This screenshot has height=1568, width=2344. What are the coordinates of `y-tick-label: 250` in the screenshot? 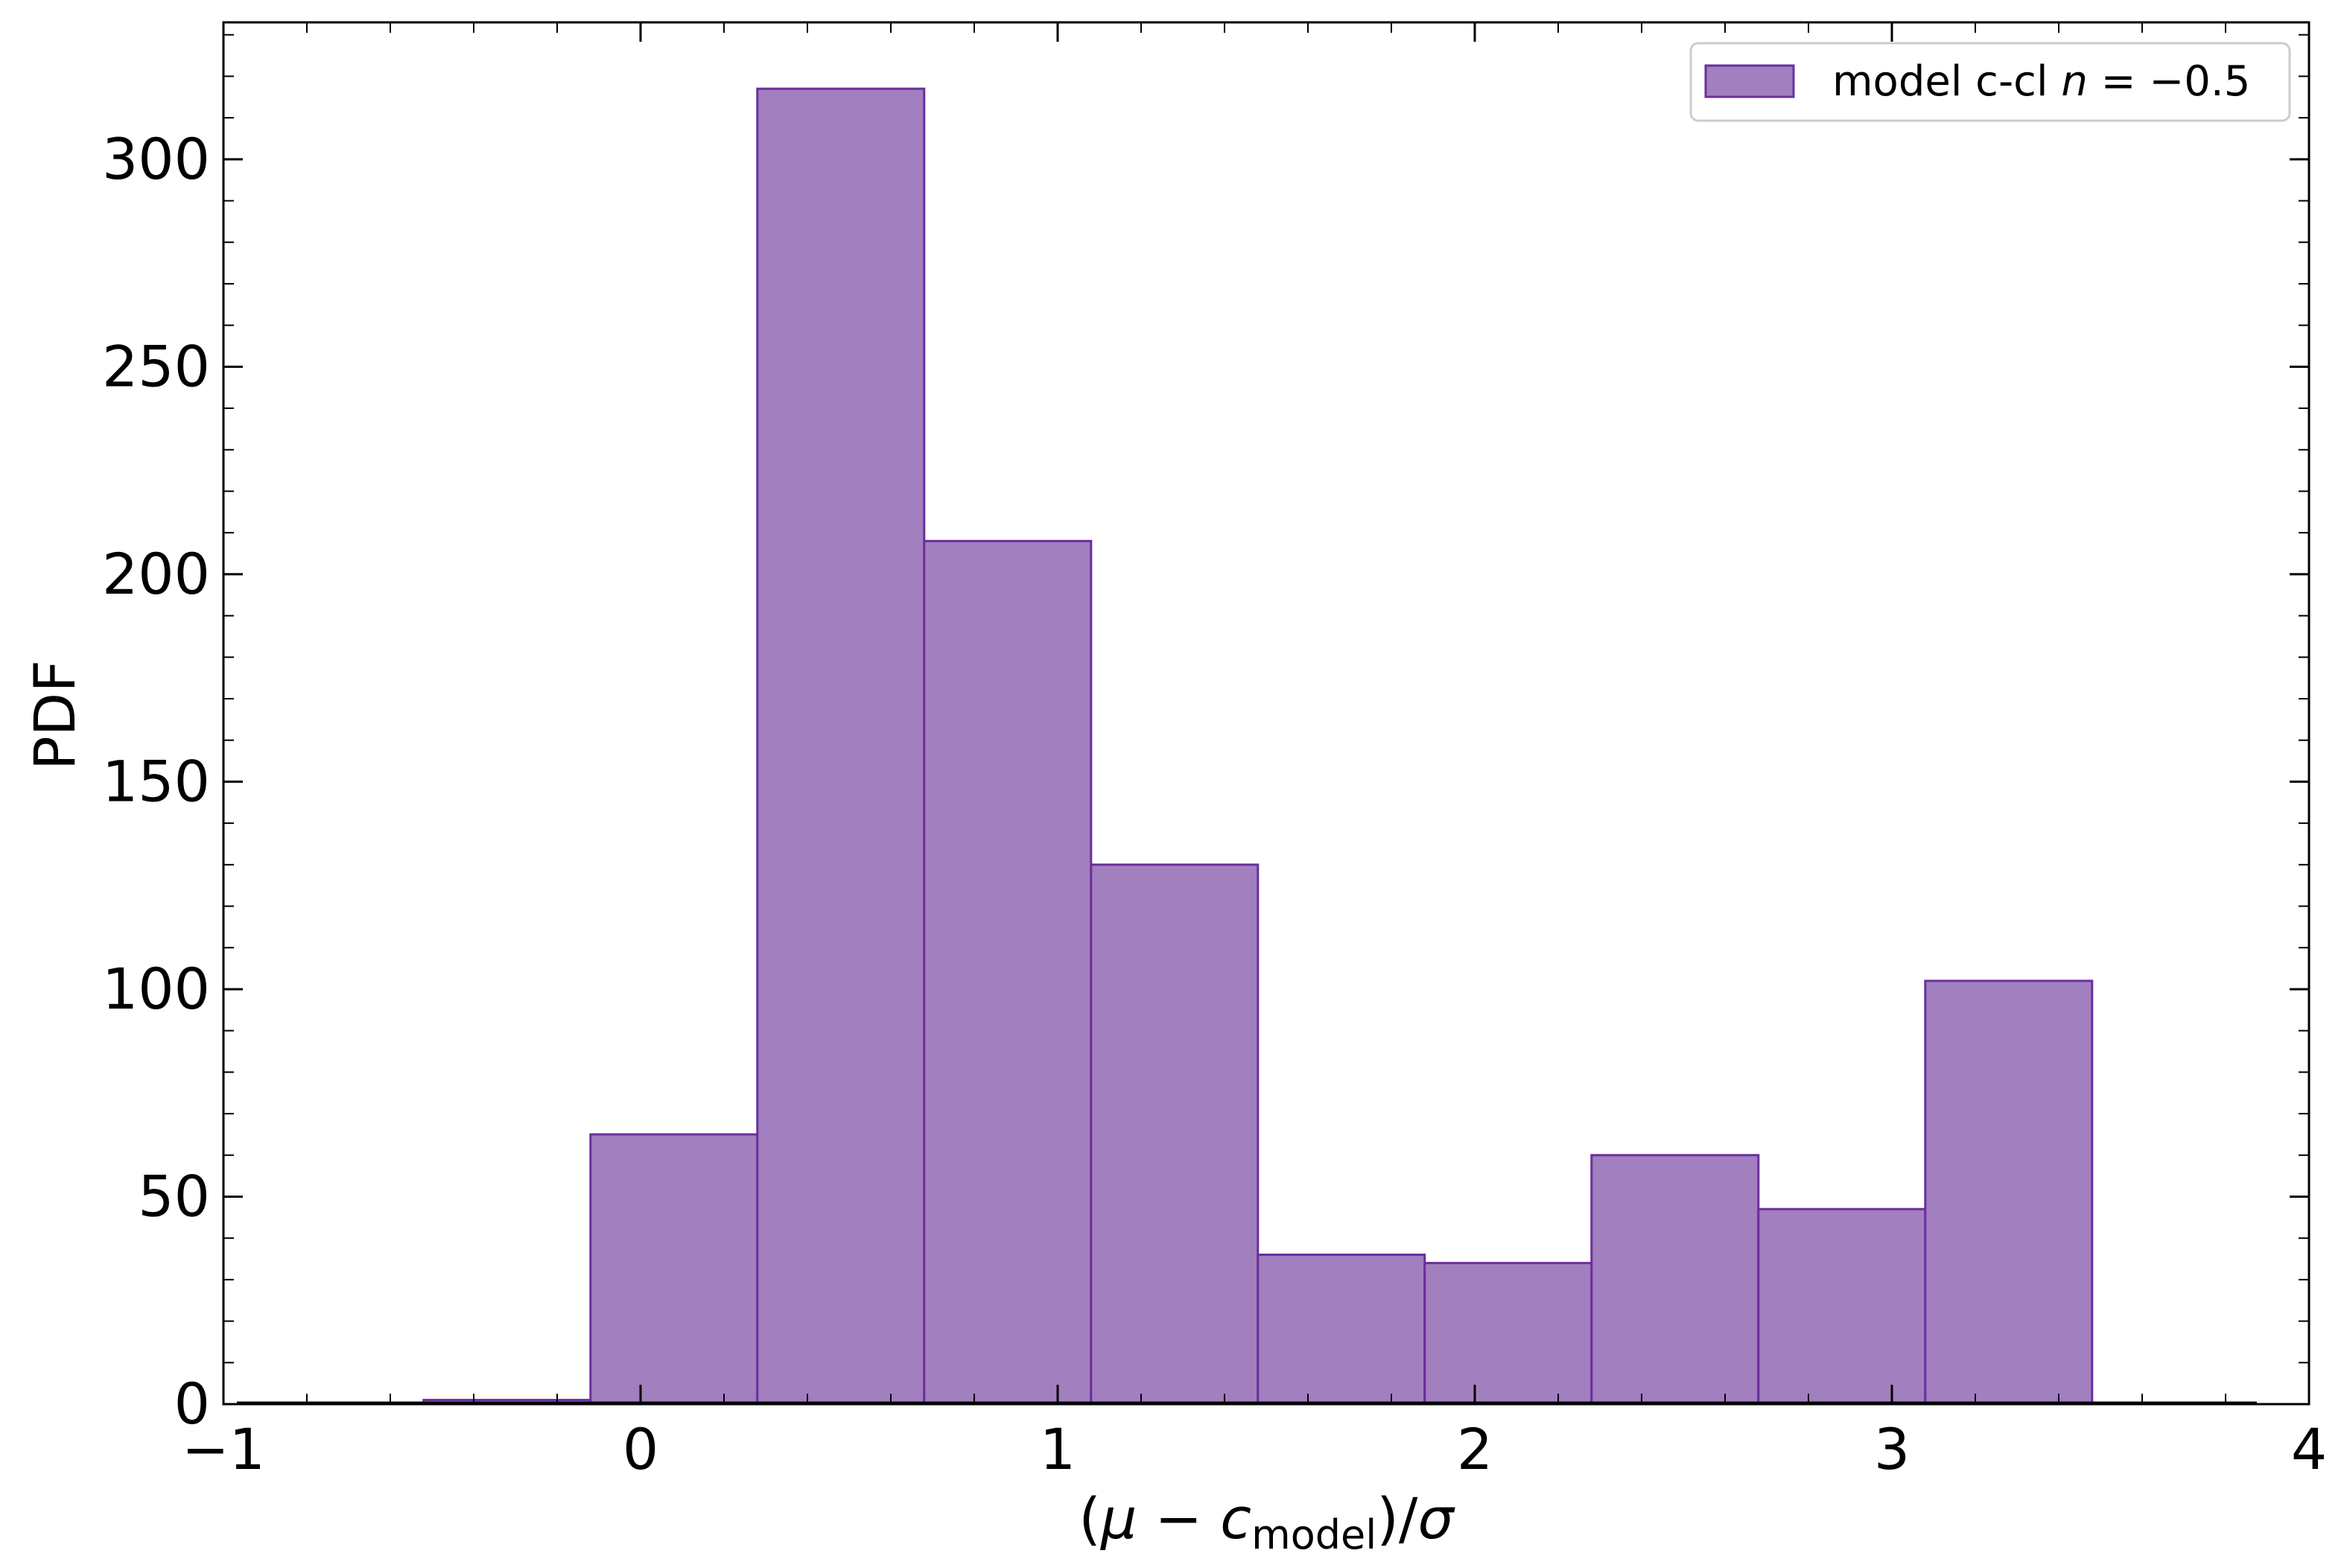 It's located at (156, 366).